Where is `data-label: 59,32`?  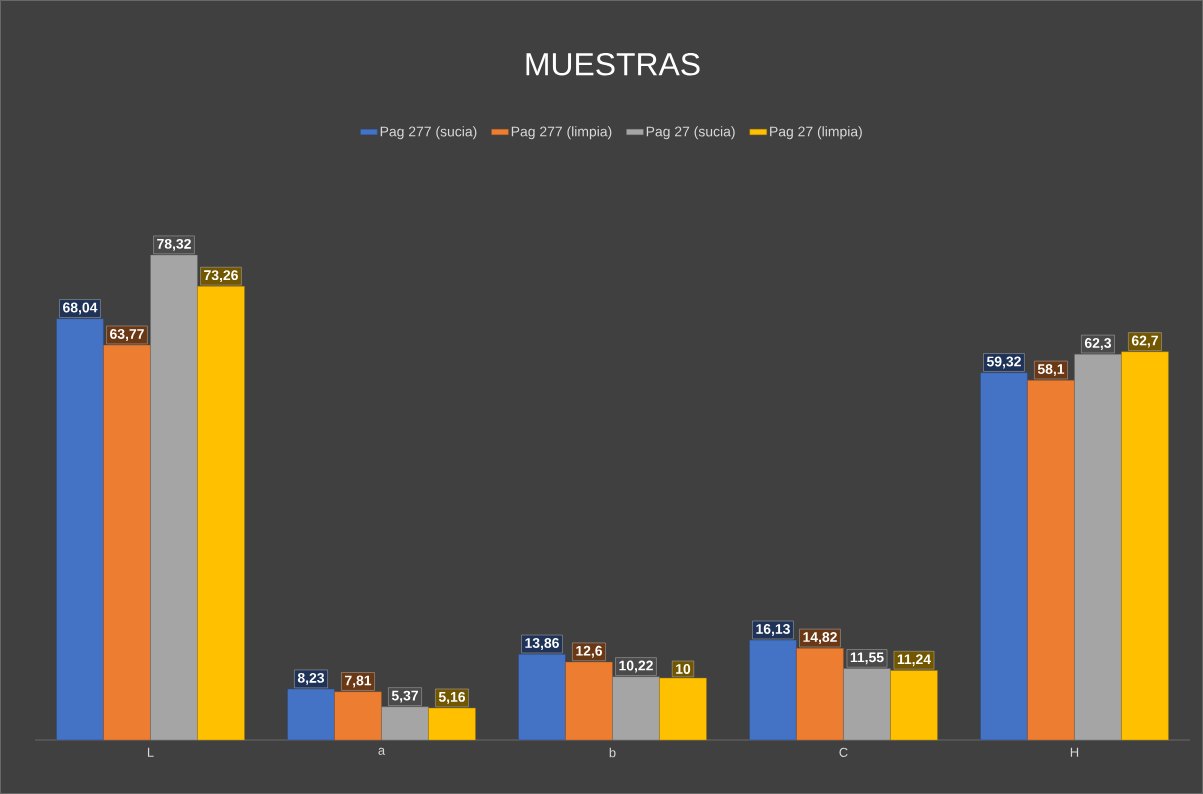 data-label: 59,32 is located at coordinates (1003, 362).